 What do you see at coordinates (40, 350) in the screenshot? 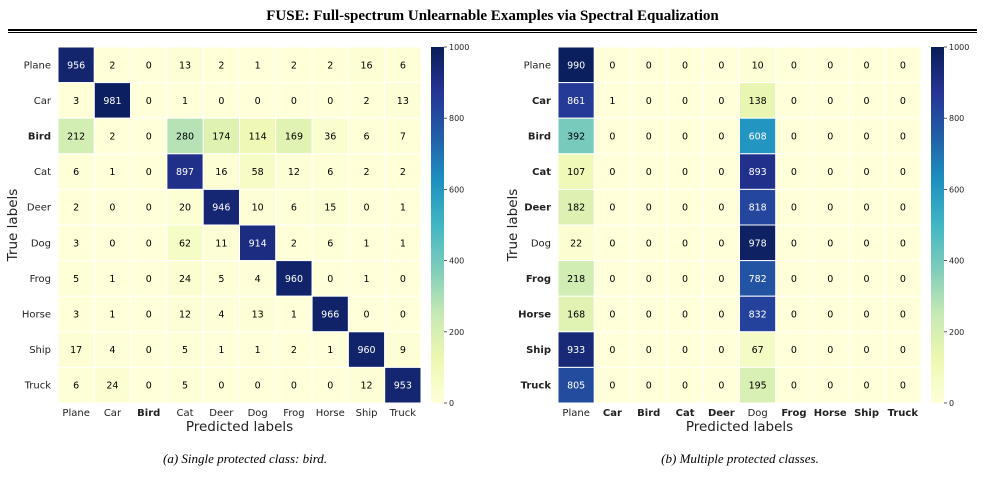
I see `row-tick-label: Ship` at bounding box center [40, 350].